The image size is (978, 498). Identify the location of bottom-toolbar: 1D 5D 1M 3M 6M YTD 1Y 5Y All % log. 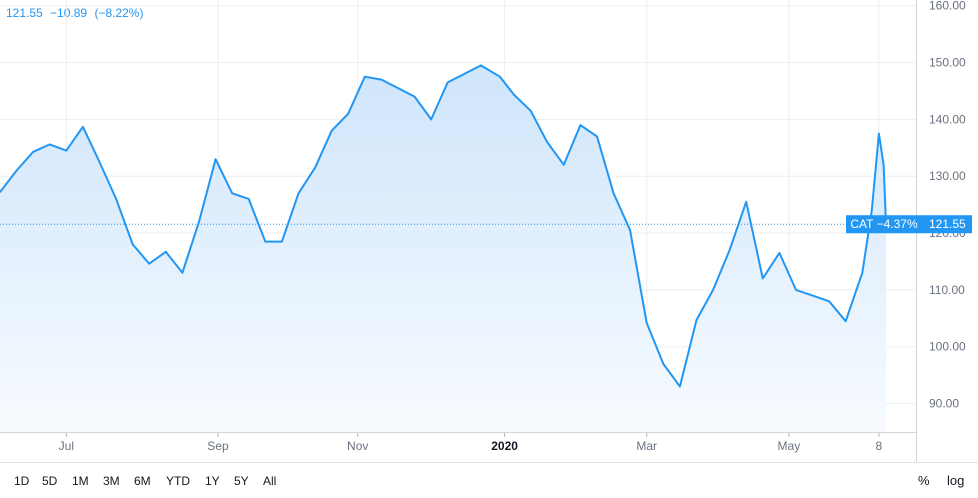
(489, 480).